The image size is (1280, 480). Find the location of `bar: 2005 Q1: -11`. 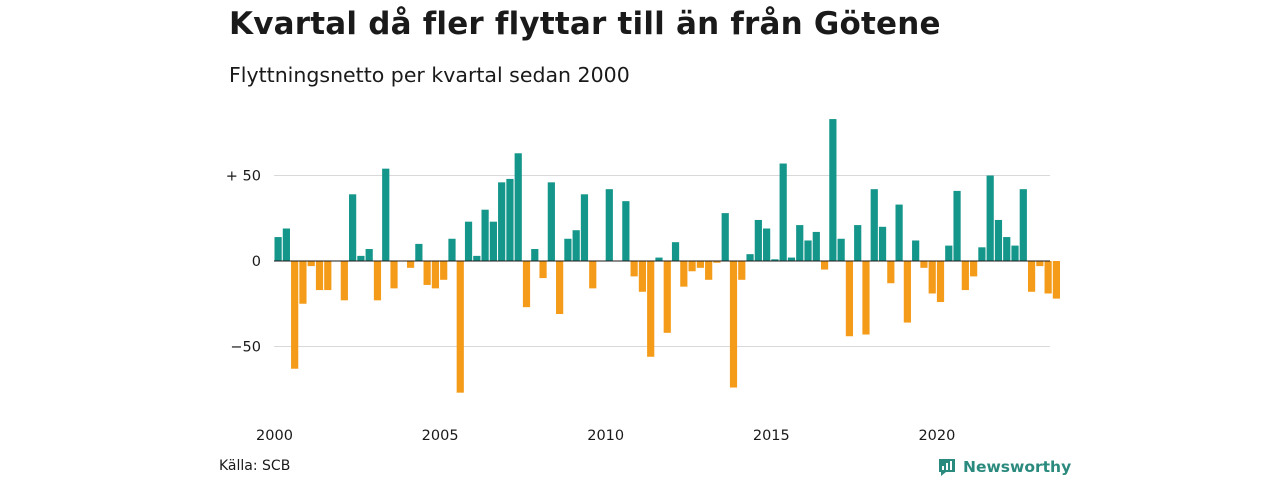

bar: 2005 Q1: -11 is located at coordinates (444, 270).